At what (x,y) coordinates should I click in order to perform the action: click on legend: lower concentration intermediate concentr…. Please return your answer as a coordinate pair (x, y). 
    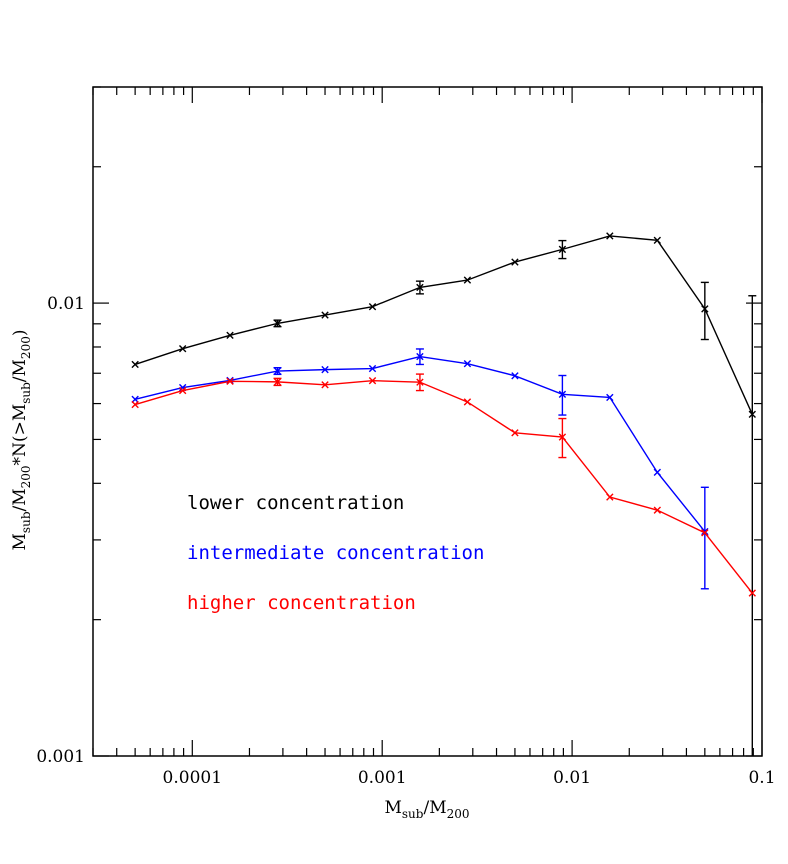
    Looking at the image, I should click on (335, 553).